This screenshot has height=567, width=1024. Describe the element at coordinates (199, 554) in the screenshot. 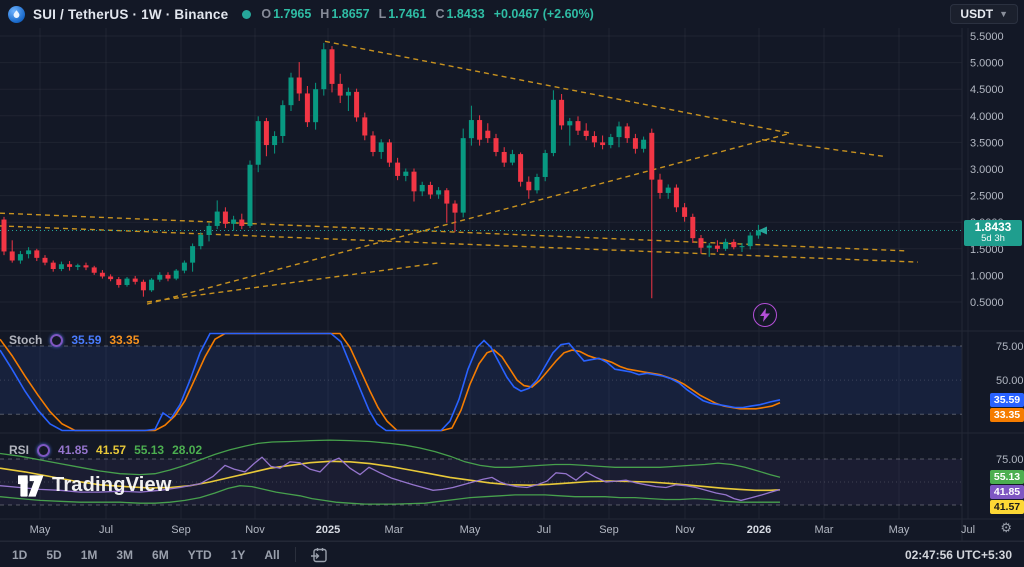

I see `range-button-ytd: YTD` at that location.